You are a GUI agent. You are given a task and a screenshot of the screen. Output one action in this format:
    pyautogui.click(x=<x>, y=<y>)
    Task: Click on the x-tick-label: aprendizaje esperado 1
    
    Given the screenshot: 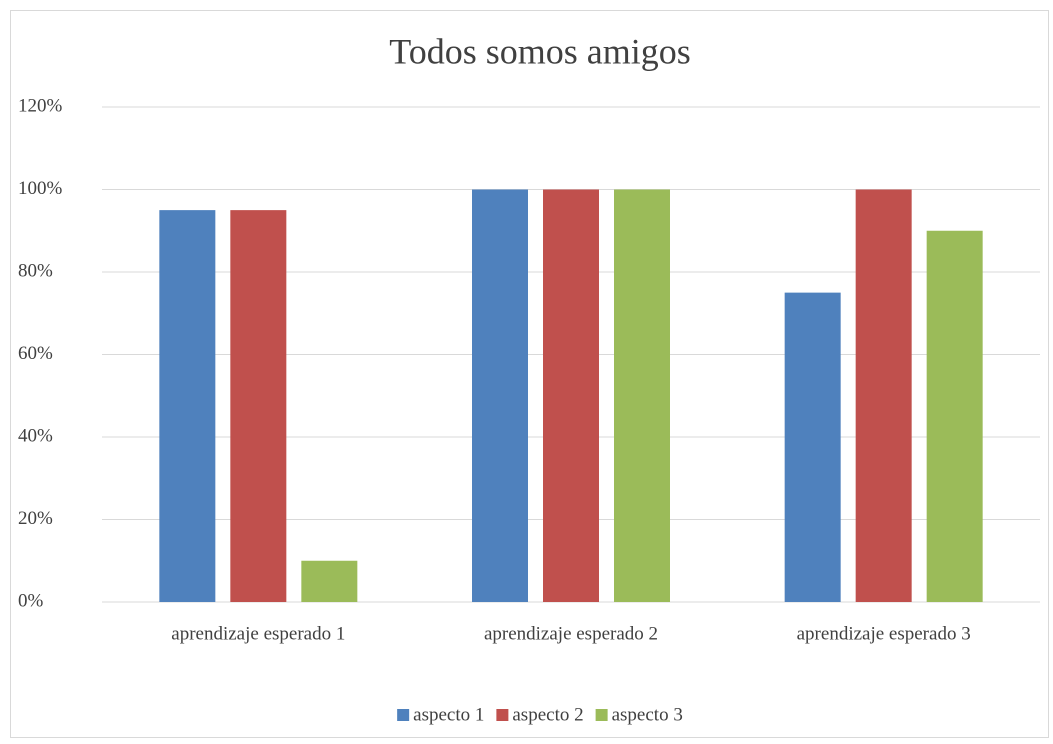 What is the action you would take?
    pyautogui.click(x=258, y=633)
    